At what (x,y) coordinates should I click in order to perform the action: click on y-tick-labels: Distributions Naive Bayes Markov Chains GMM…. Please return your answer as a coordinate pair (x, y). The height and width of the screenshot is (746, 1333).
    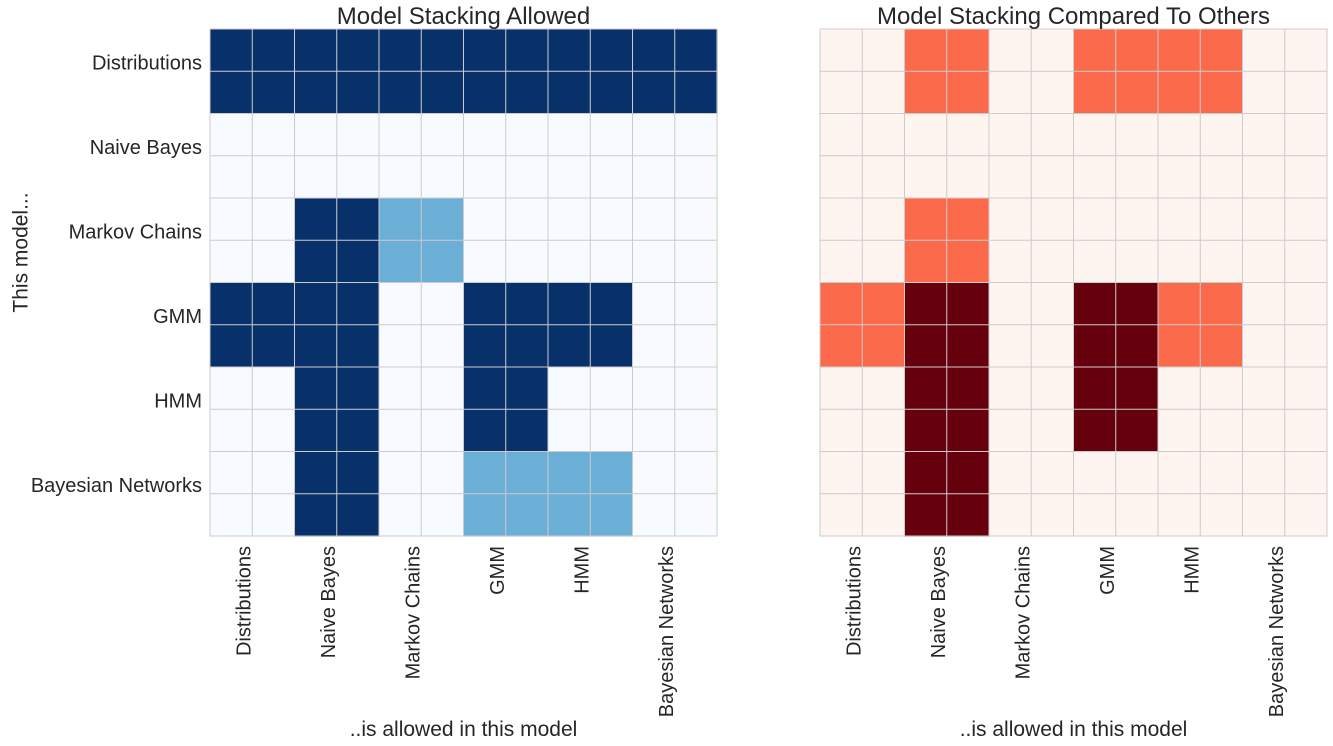
    Looking at the image, I should click on (116, 275).